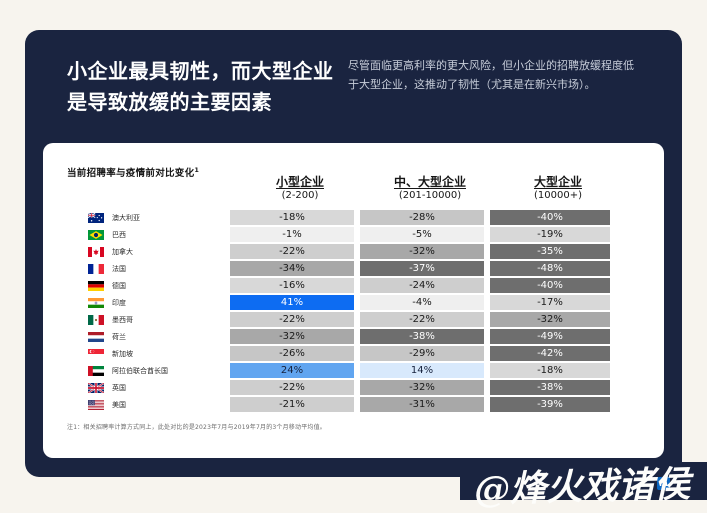 Image resolution: width=707 pixels, height=513 pixels. I want to click on heatmap-cell: -21%, so click(292, 404).